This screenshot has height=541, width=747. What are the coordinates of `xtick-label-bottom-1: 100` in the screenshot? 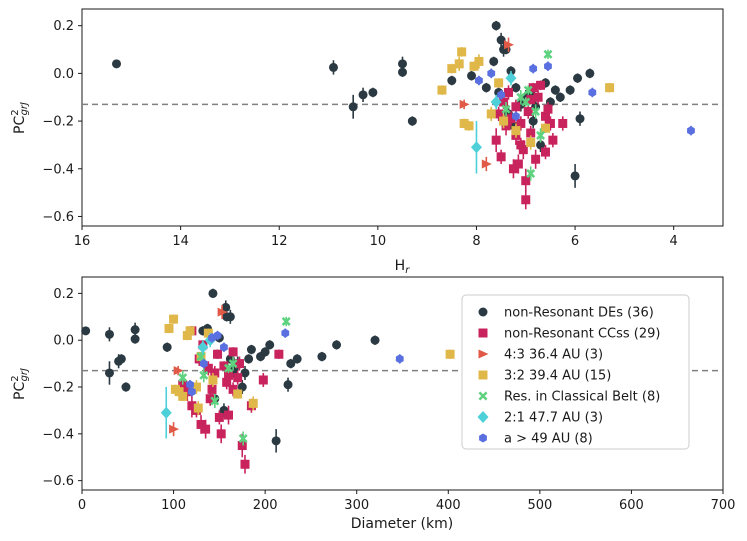 It's located at (173, 505).